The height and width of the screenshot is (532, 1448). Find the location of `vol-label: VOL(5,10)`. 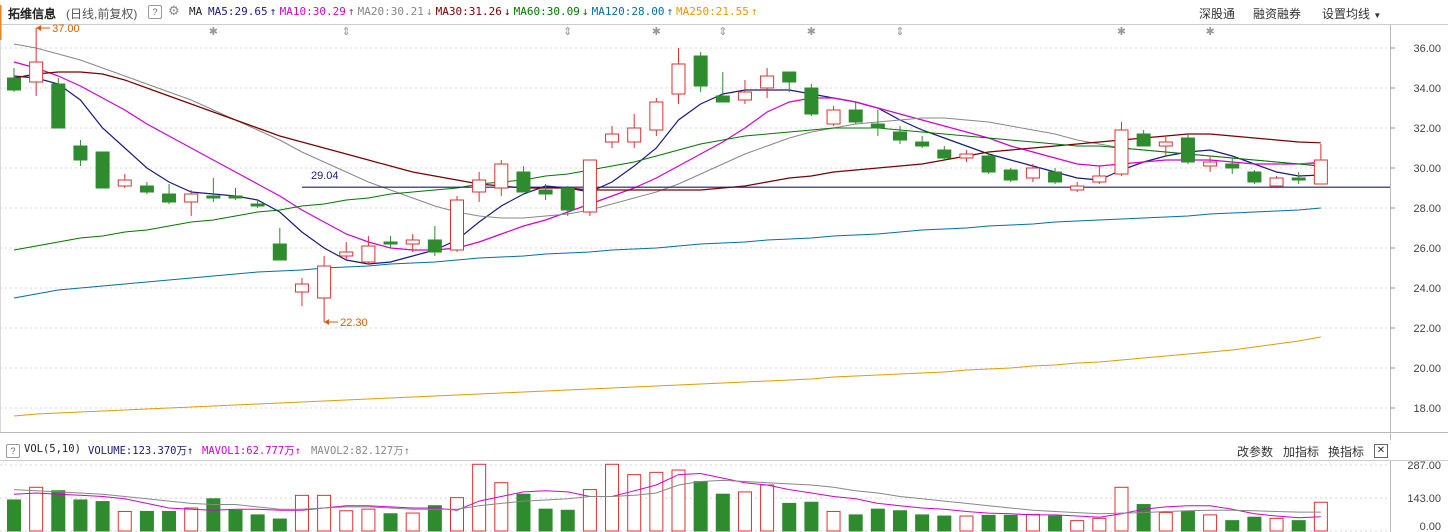

vol-label: VOL(5,10) is located at coordinates (52, 449).